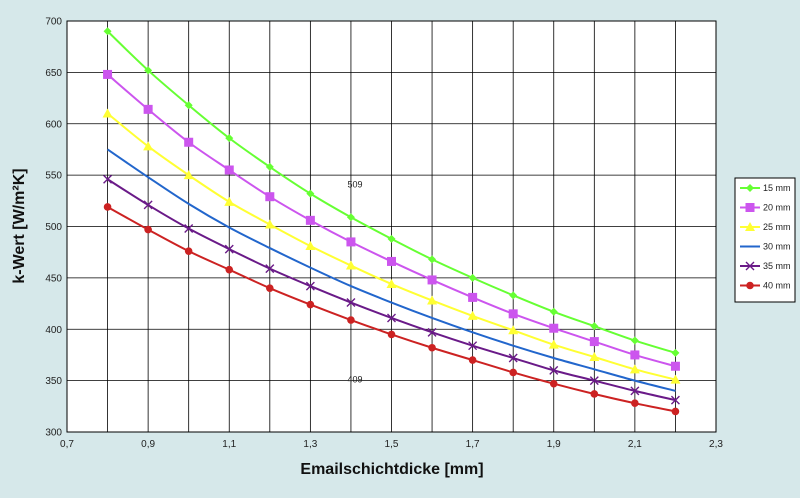 Image resolution: width=800 pixels, height=498 pixels. I want to click on legend-box, so click(765, 240).